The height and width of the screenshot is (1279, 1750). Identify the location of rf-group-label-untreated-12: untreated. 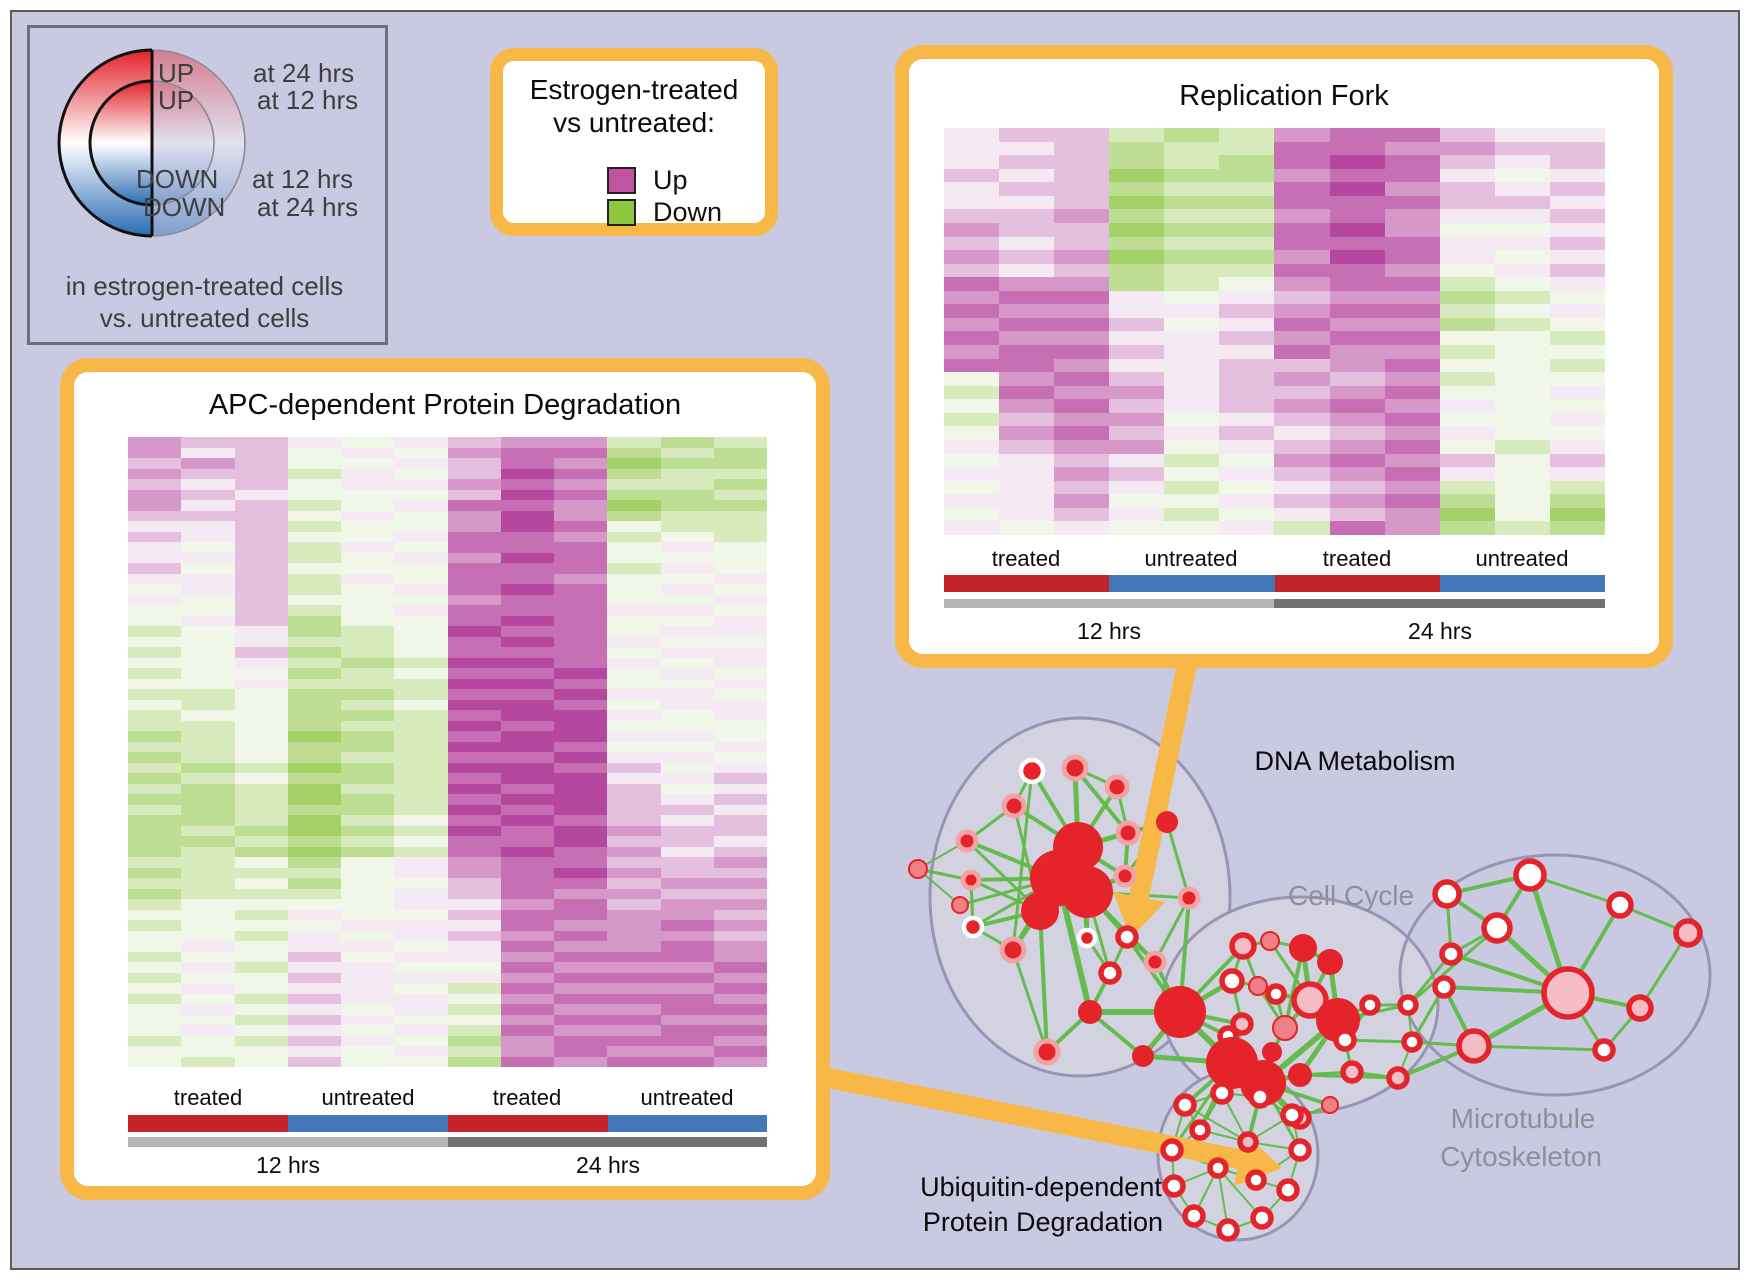
(1191, 558).